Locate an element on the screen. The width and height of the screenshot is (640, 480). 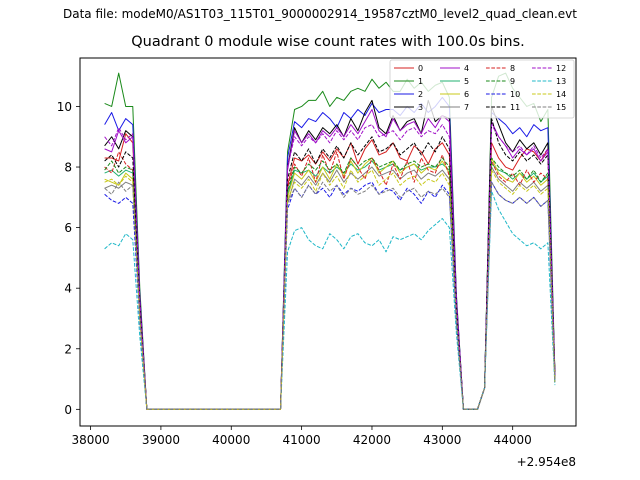
x-tick-label: 39000 is located at coordinates (161, 440).